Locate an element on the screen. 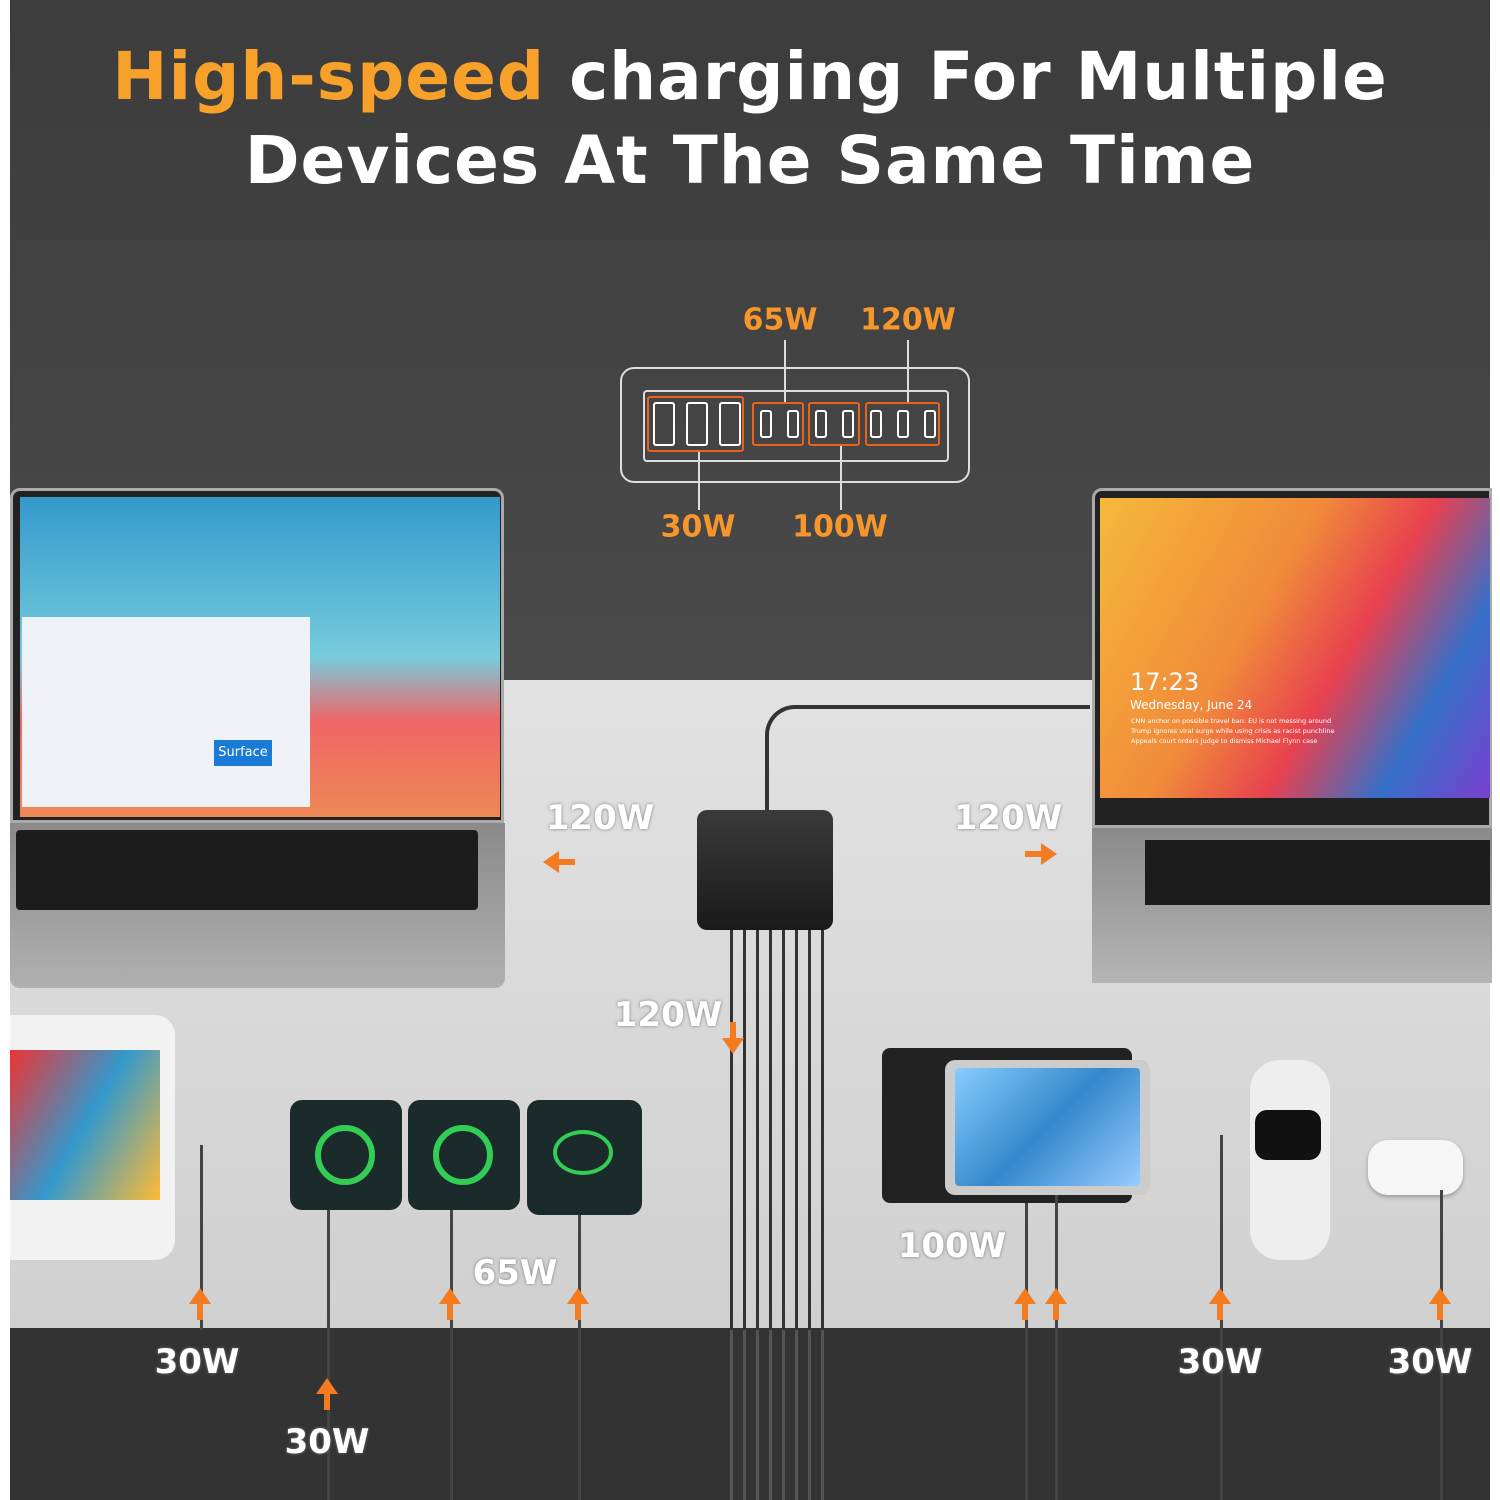 The image size is (1500, 1500). headline-line1: High-speed charging For Multiple is located at coordinates (750, 76).